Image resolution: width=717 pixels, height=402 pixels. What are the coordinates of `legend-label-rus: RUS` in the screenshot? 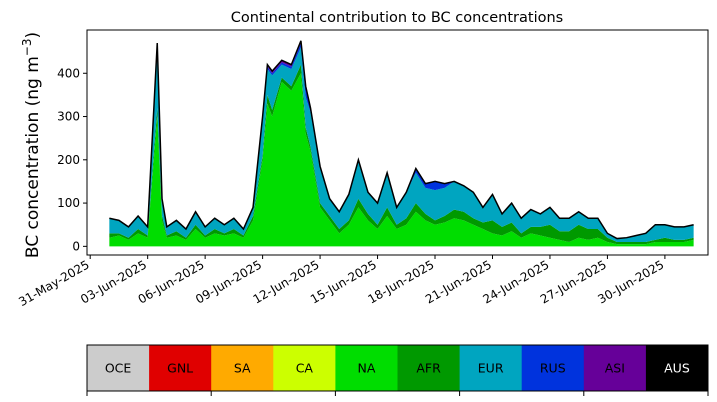 It's located at (553, 368).